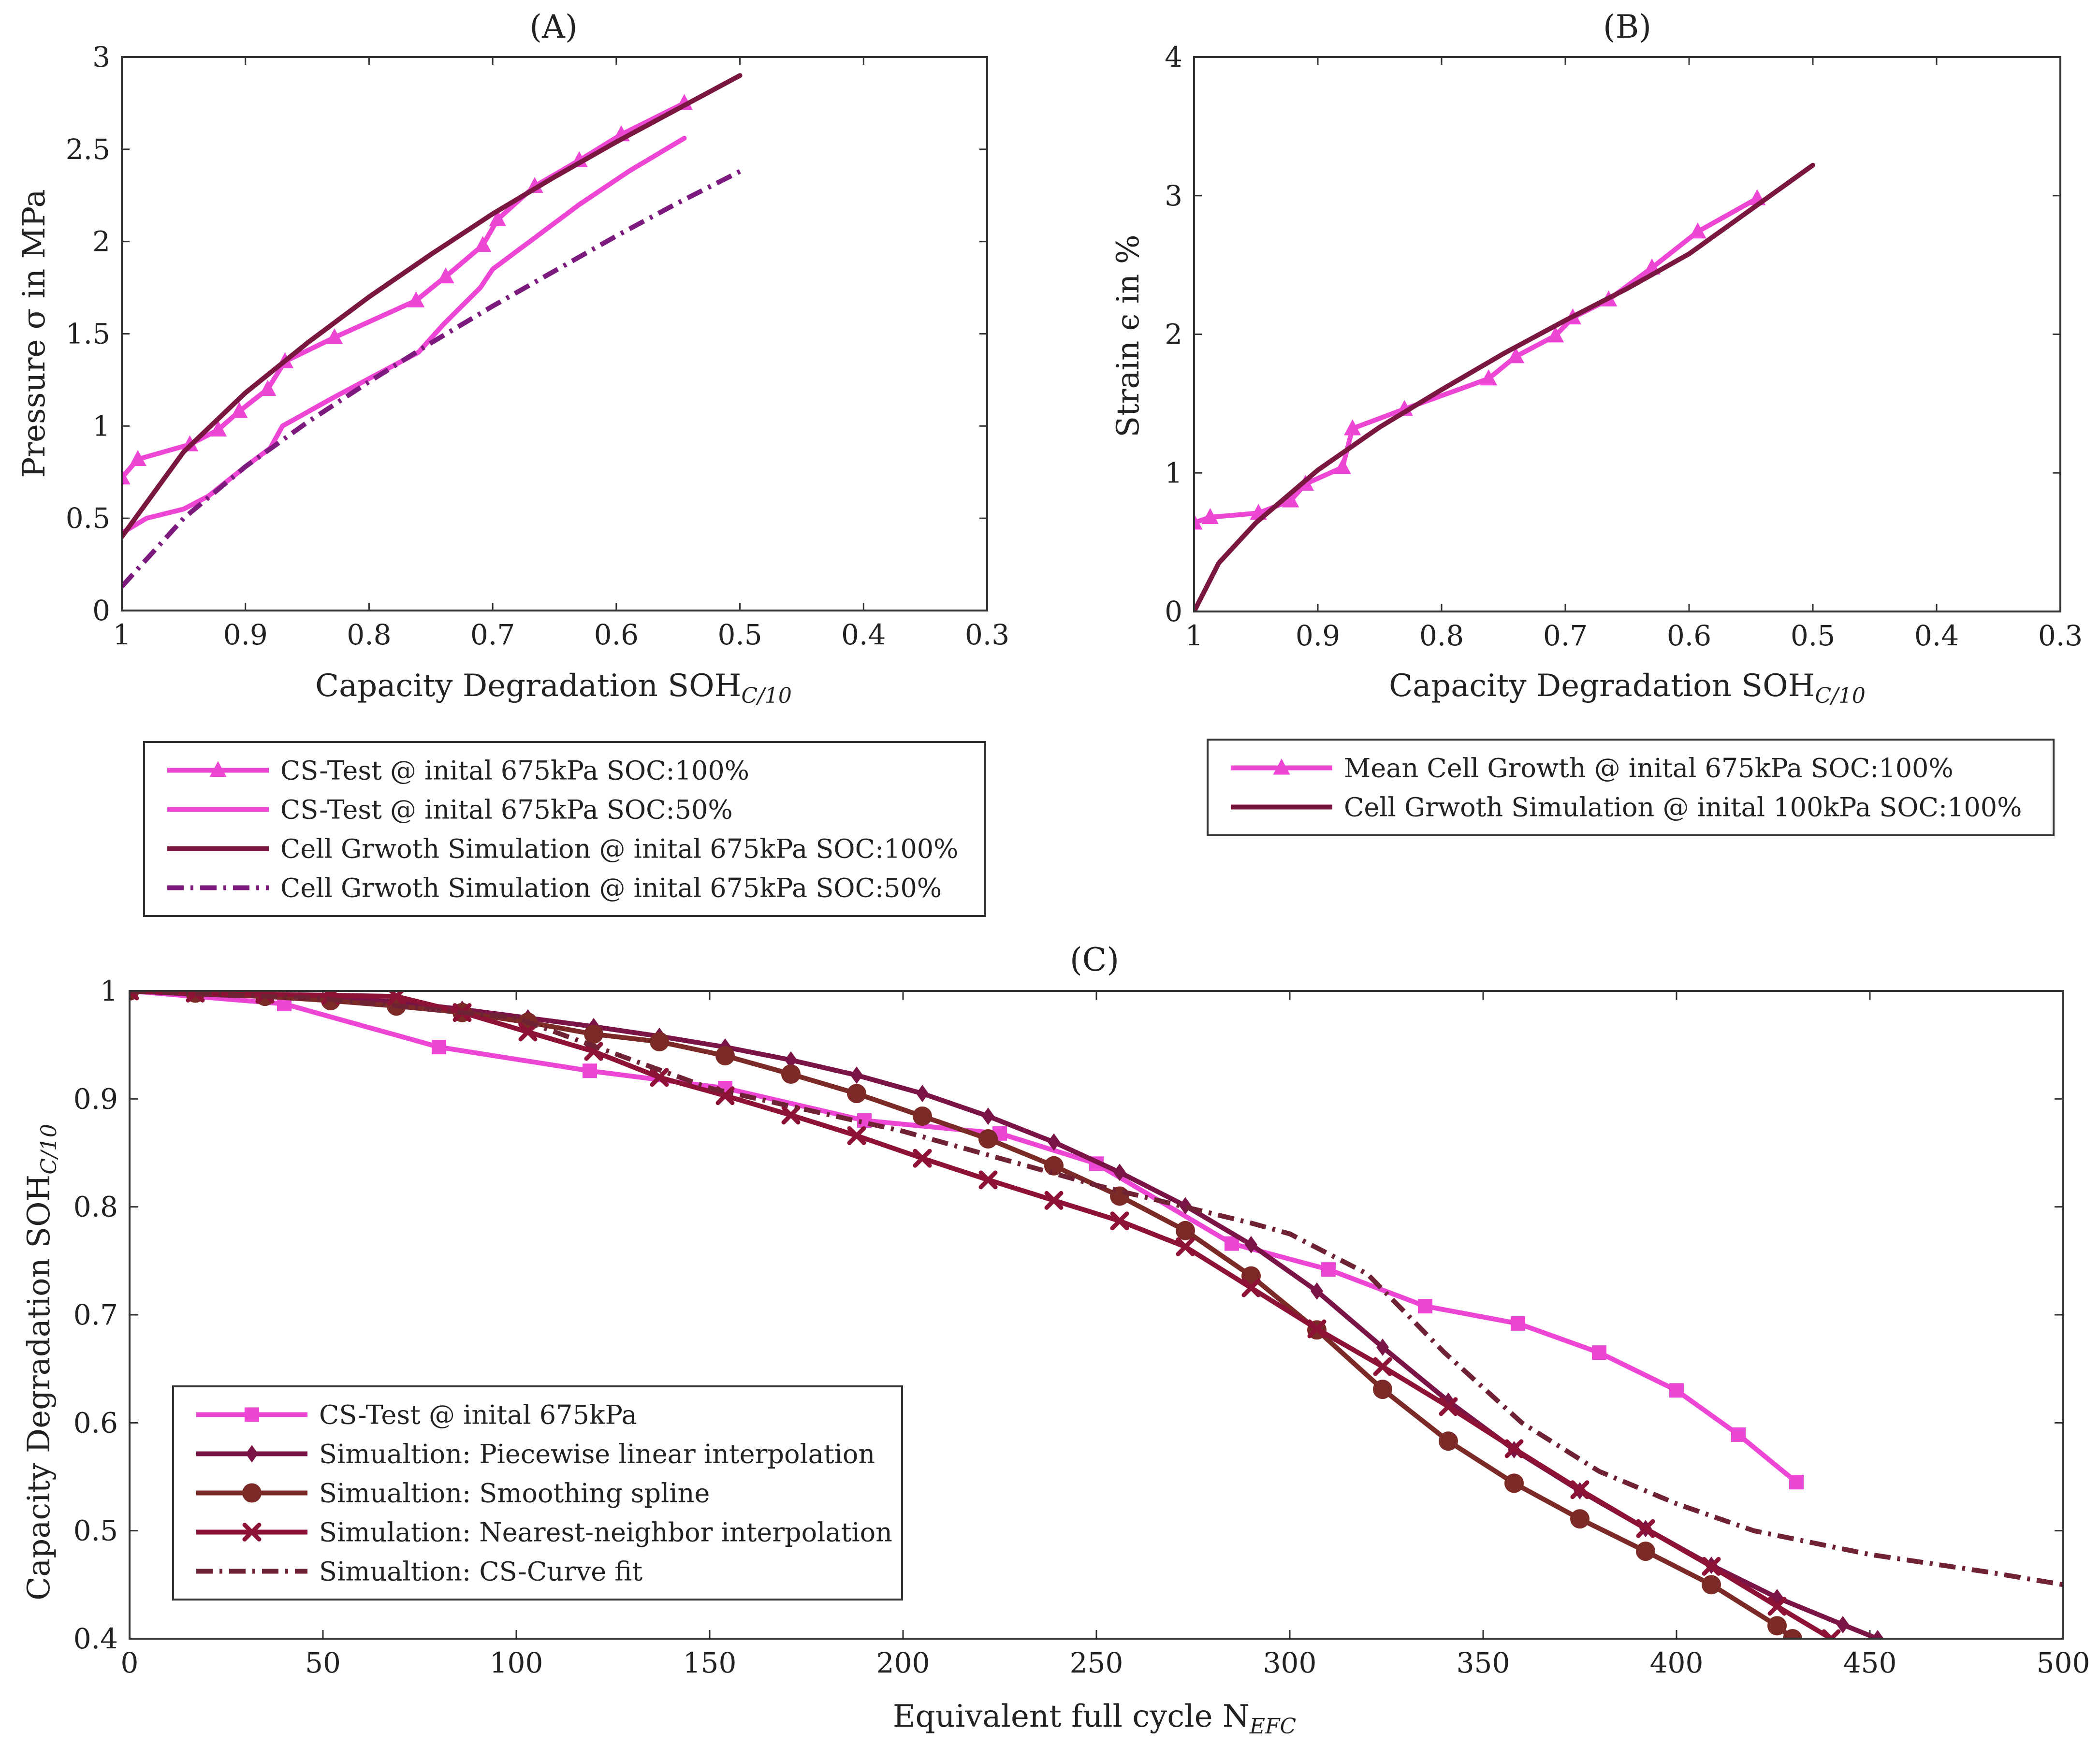  What do you see at coordinates (766, 696) in the screenshot?
I see `panel-a-xlabel-sub: C/10` at bounding box center [766, 696].